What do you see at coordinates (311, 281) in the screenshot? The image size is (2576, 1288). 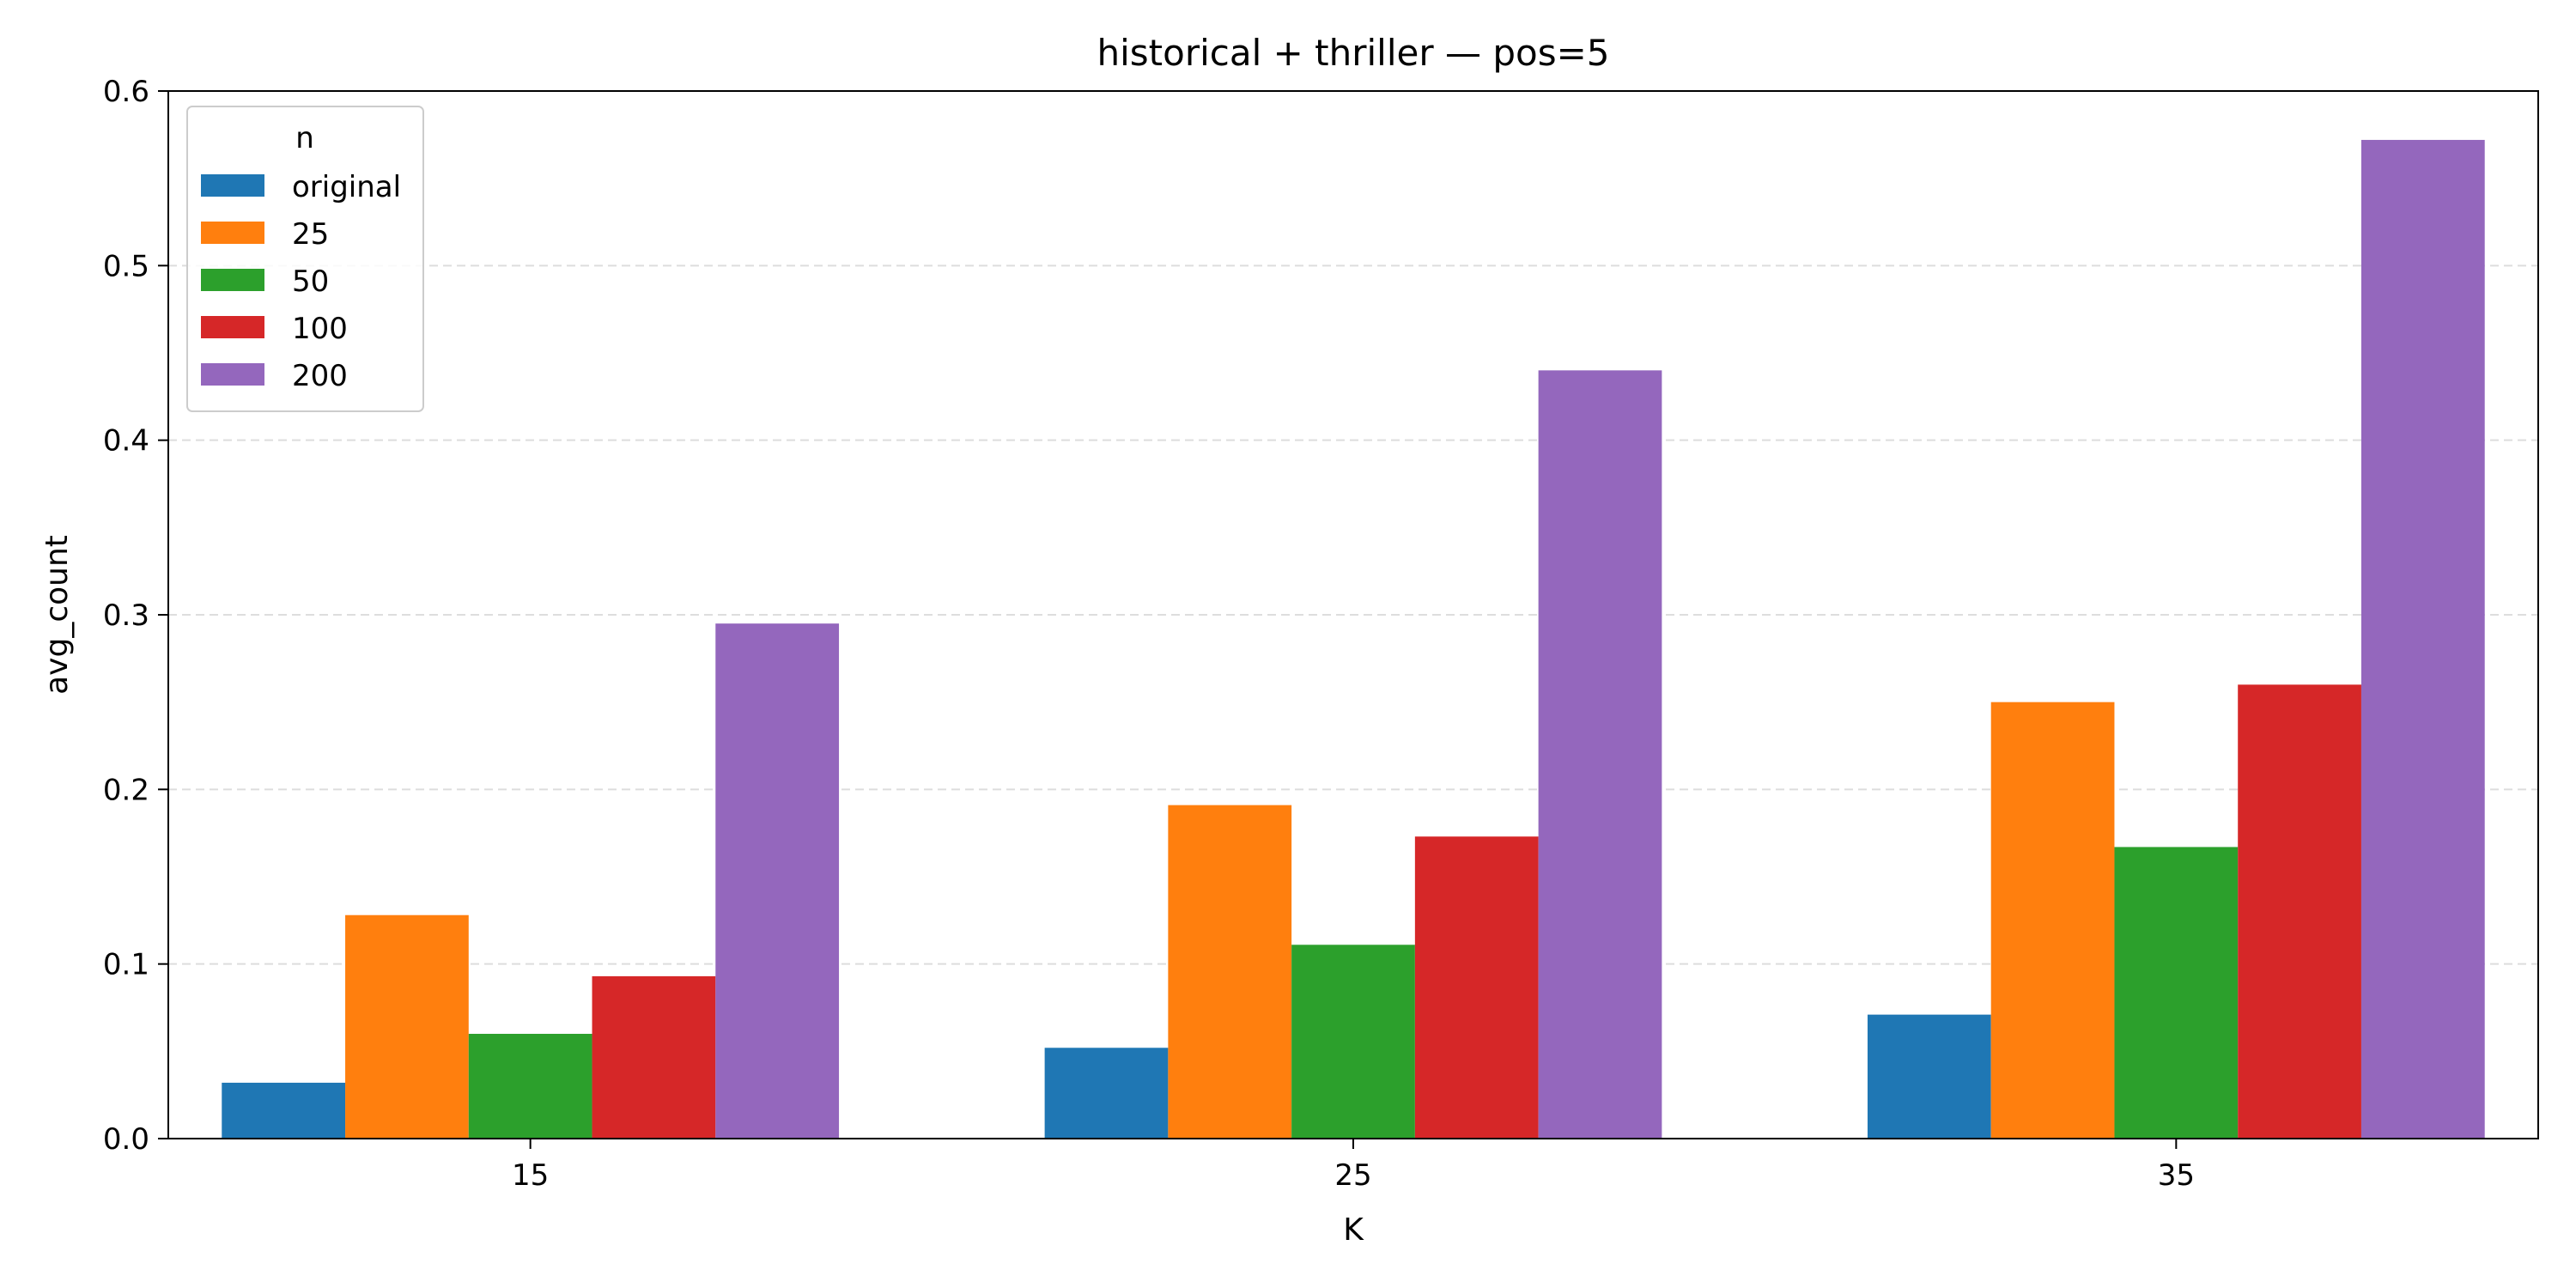 I see `legend-label: 50` at bounding box center [311, 281].